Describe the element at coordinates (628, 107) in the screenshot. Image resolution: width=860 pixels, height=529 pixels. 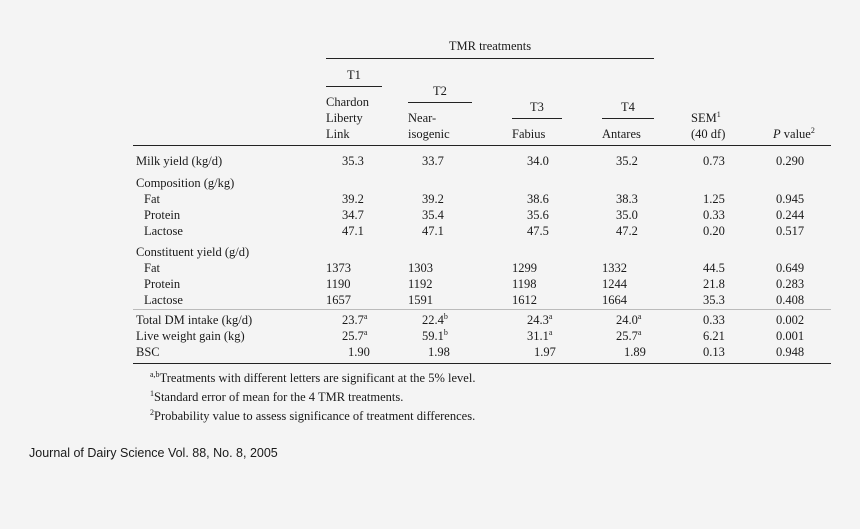
I see `t4-id: T4` at that location.